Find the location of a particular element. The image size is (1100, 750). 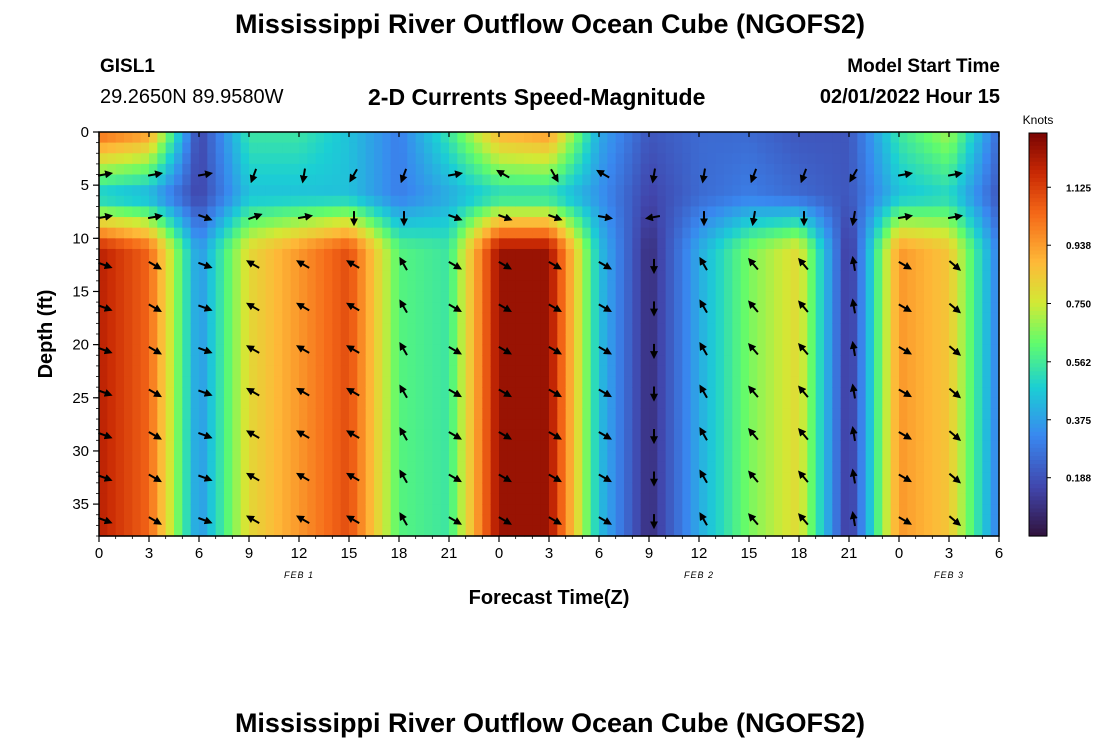

y-tick-label: 25 is located at coordinates (80, 398).